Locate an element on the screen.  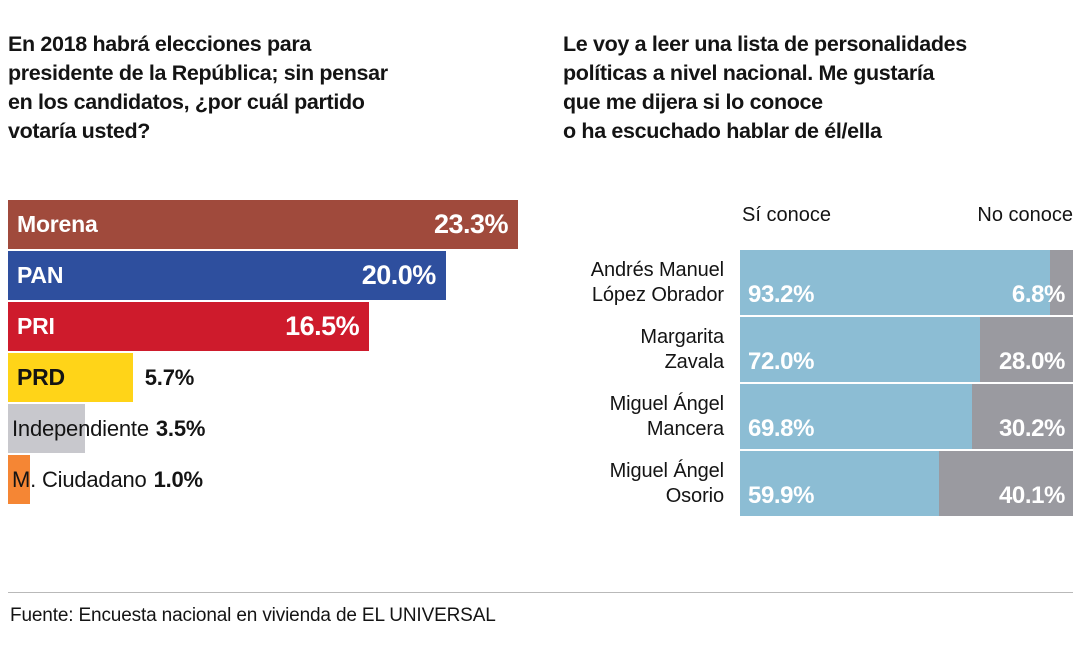
party-bar-pan: PAN 20.0% is located at coordinates (227, 275).